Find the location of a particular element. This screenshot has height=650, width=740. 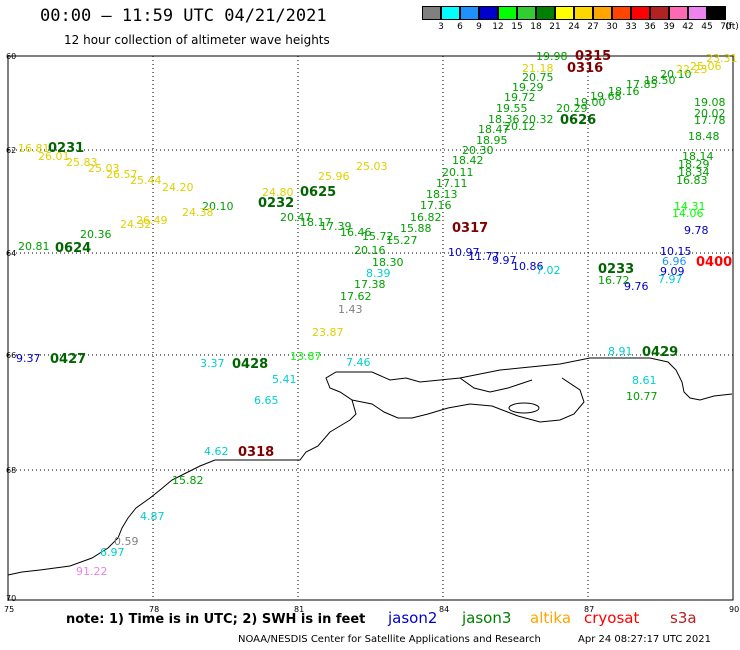

pass-label: 0626 is located at coordinates (578, 120).